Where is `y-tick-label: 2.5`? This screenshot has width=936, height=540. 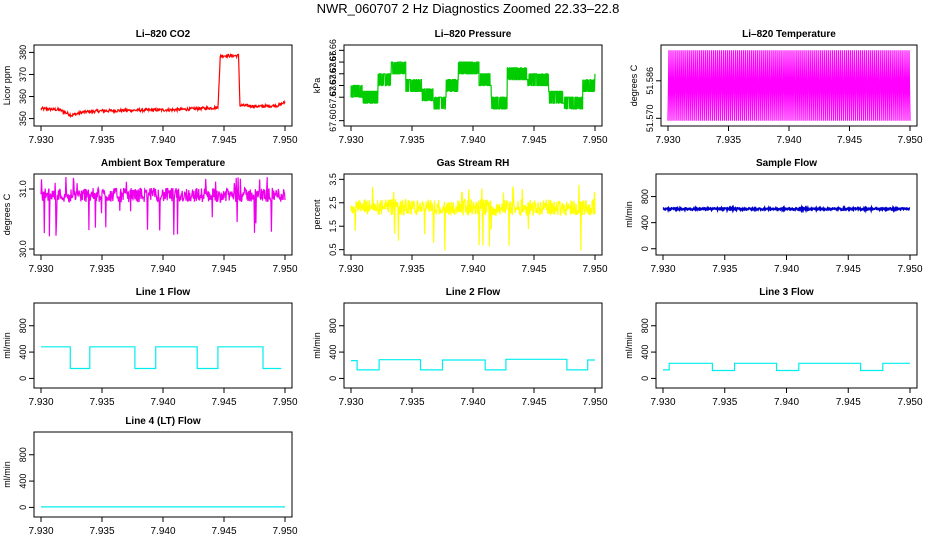 y-tick-label: 2.5 is located at coordinates (333, 203).